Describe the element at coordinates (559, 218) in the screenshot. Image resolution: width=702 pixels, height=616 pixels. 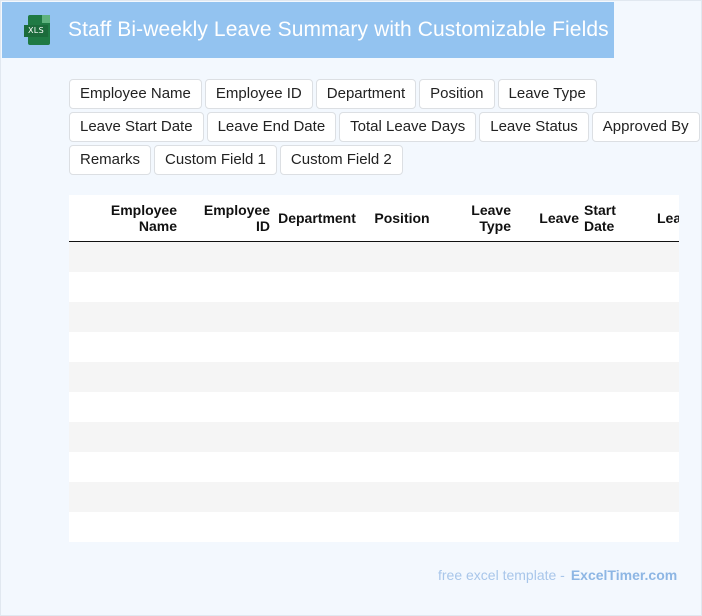
I see `col-header-leave: Leave` at that location.